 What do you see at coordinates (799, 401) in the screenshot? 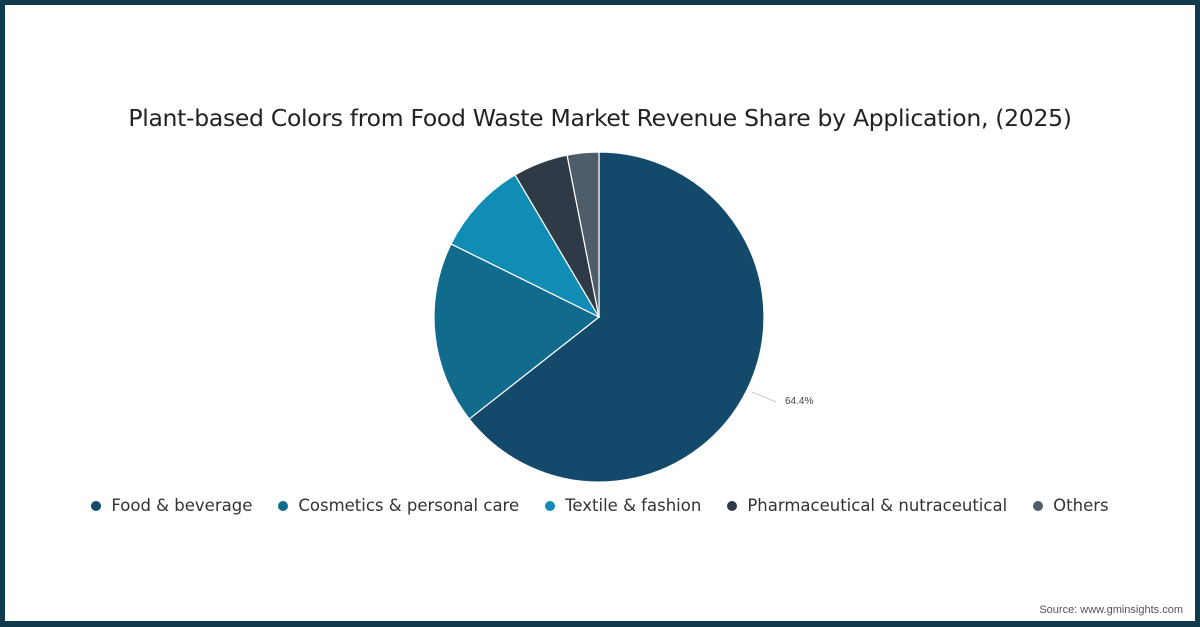
I see `data-label-food-beverage: 64.4%` at bounding box center [799, 401].